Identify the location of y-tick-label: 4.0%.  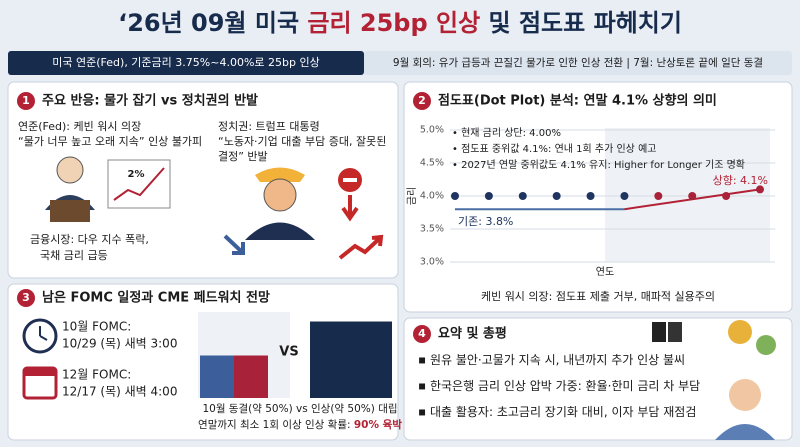
(432, 196).